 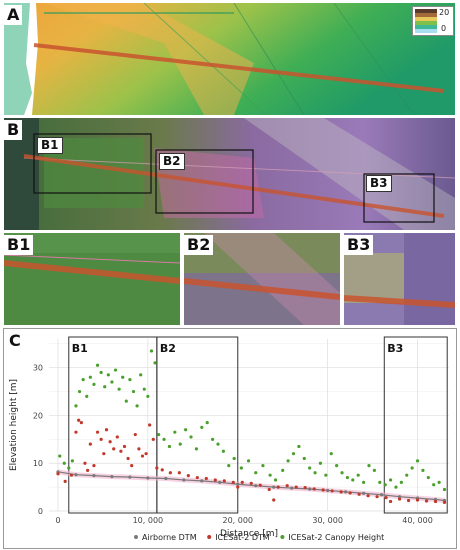 I want to click on region-label-b2: B2, so click(x=168, y=348).